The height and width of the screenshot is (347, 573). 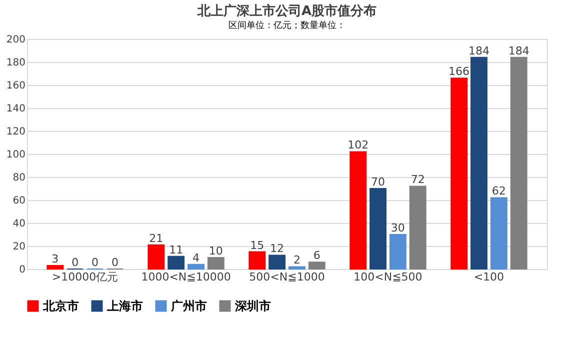 What do you see at coordinates (388, 277) in the screenshot?
I see `x-tick-label: 100<N≦500` at bounding box center [388, 277].